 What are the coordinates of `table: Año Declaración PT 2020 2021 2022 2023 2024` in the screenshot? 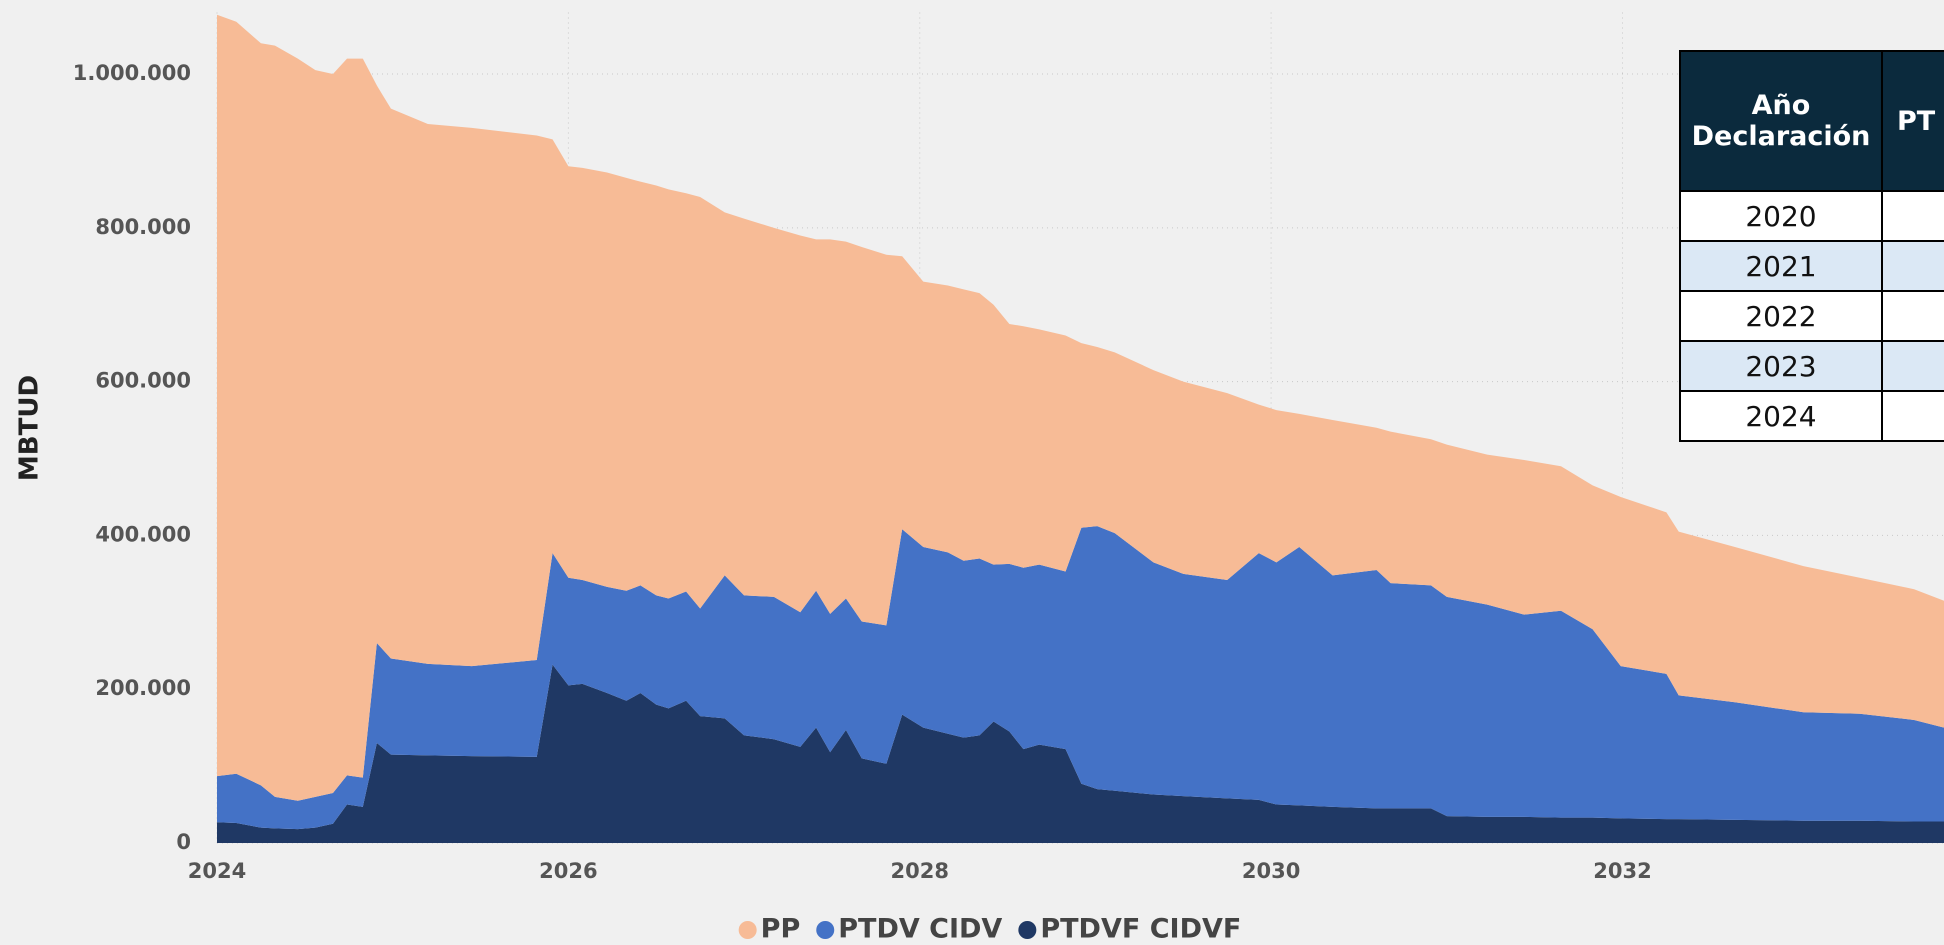 It's located at (1811, 246).